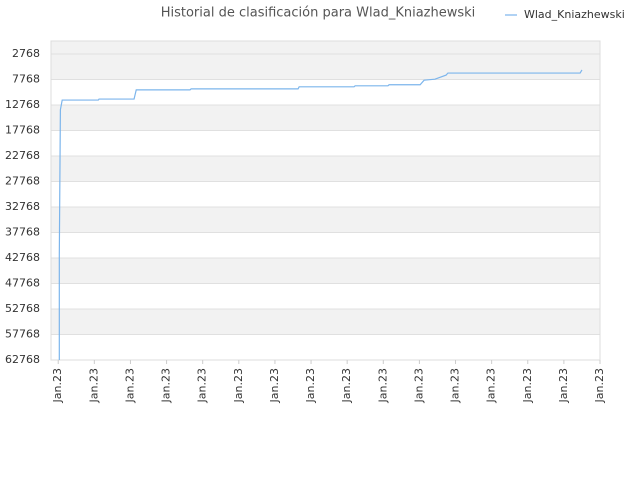 Image resolution: width=640 pixels, height=480 pixels. What do you see at coordinates (22, 104) in the screenshot?
I see `y-tick-label: 12768` at bounding box center [22, 104].